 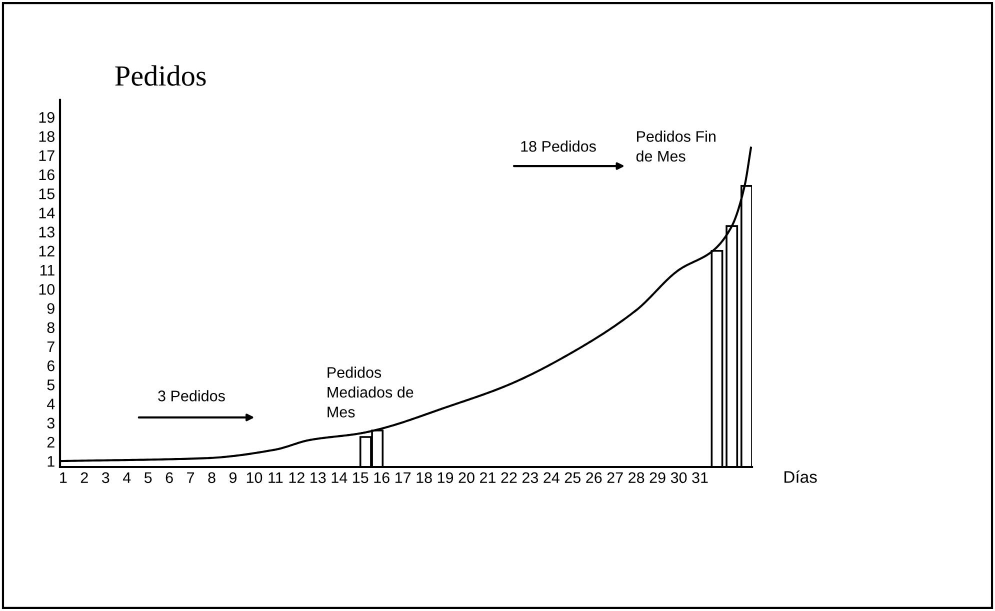 I want to click on x-tick-label: 14, so click(x=340, y=477).